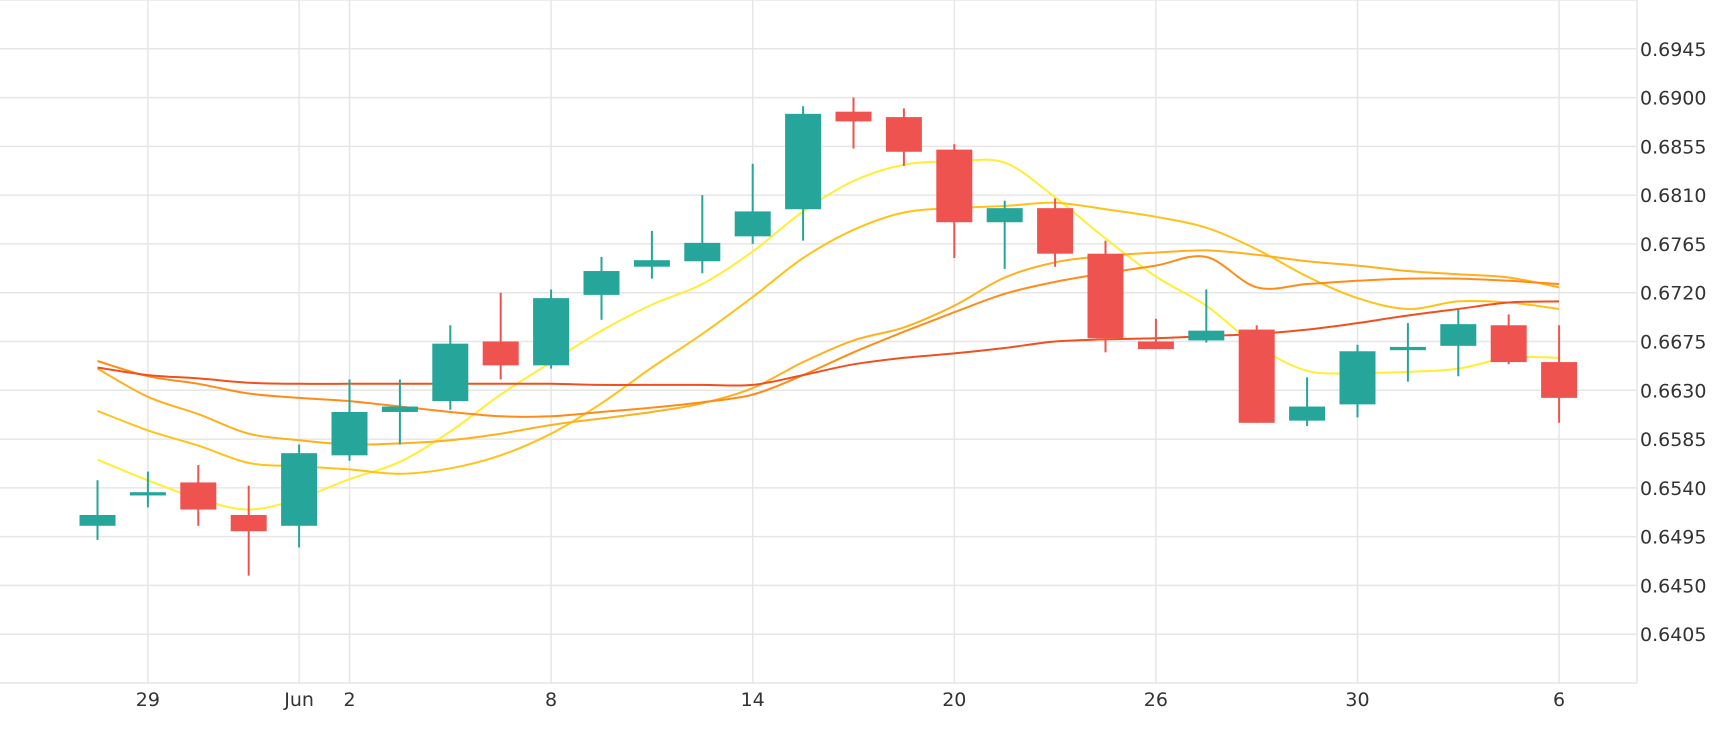  What do you see at coordinates (1673, 440) in the screenshot?
I see `y-tick-label: 0.6585` at bounding box center [1673, 440].